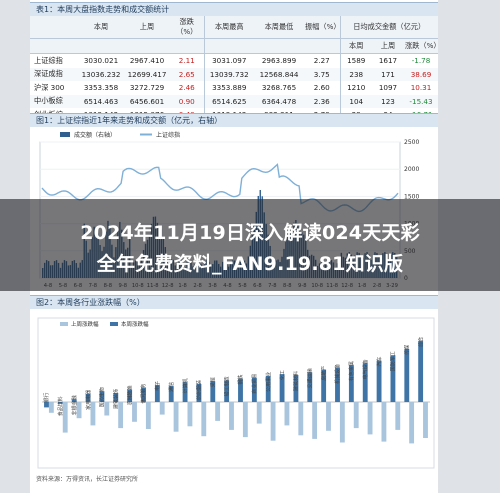 This screenshot has height=493, width=500. I want to click on row-label: 深证成指, so click(54, 74).